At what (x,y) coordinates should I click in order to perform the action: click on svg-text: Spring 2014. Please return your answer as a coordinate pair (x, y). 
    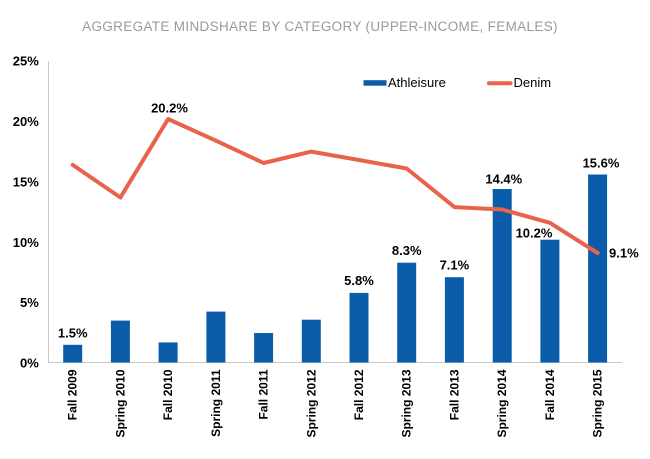
    Looking at the image, I should click on (502, 403).